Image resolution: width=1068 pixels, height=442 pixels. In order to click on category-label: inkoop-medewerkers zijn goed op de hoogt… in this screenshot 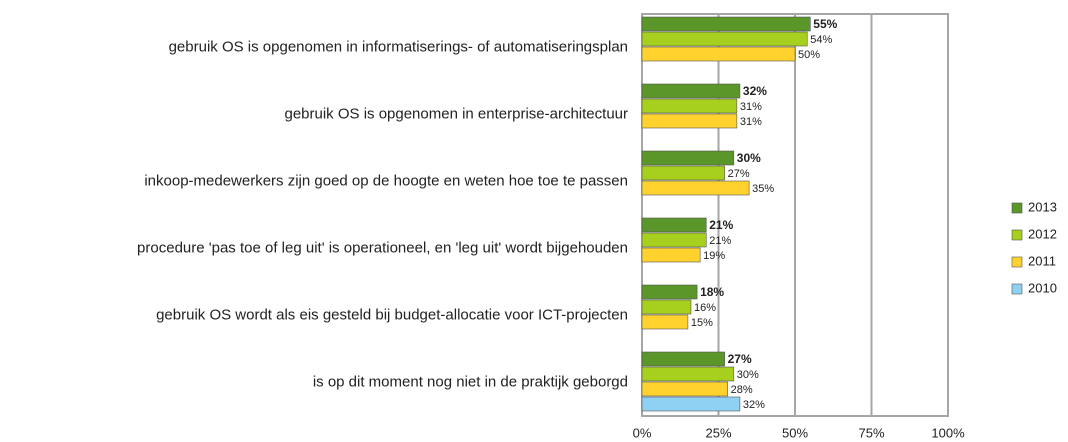, I will do `click(386, 180)`.